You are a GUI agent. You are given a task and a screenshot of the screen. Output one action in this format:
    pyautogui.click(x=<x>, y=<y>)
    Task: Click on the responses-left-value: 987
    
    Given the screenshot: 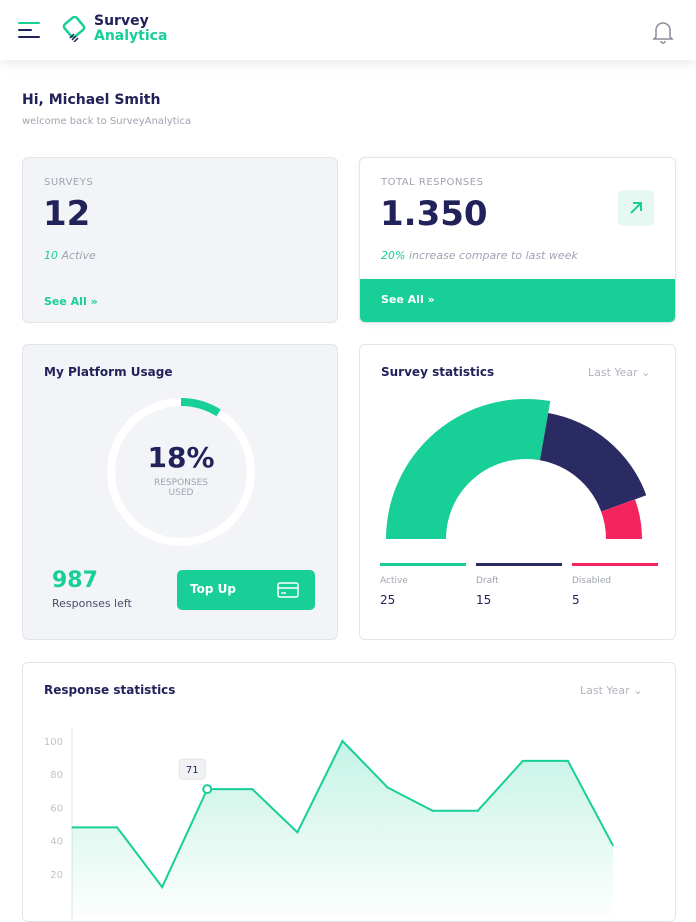 What is the action you would take?
    pyautogui.click(x=75, y=580)
    